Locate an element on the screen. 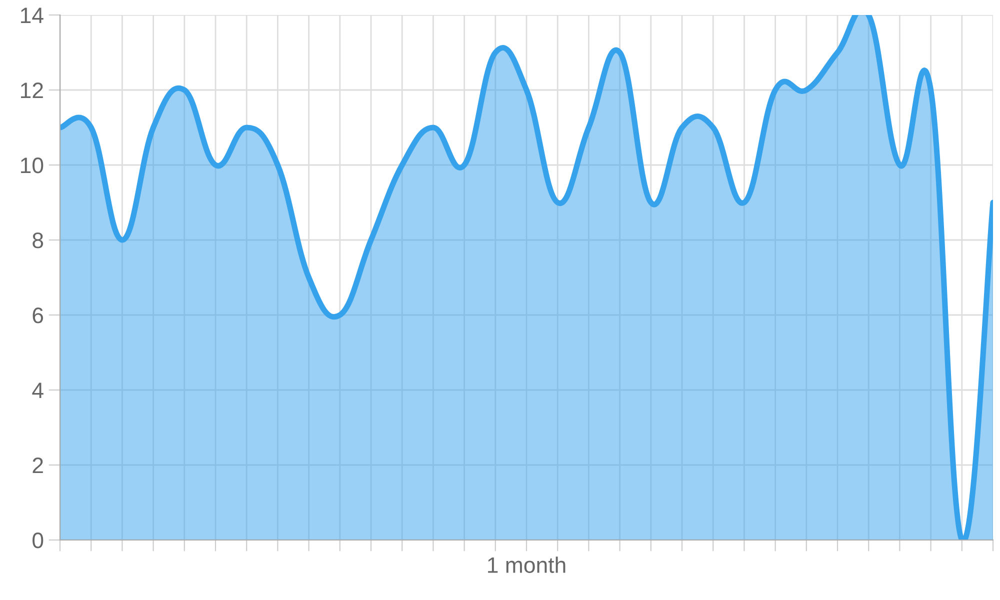 This screenshot has height=600, width=1000. y-tick-label: 10 is located at coordinates (32, 166).